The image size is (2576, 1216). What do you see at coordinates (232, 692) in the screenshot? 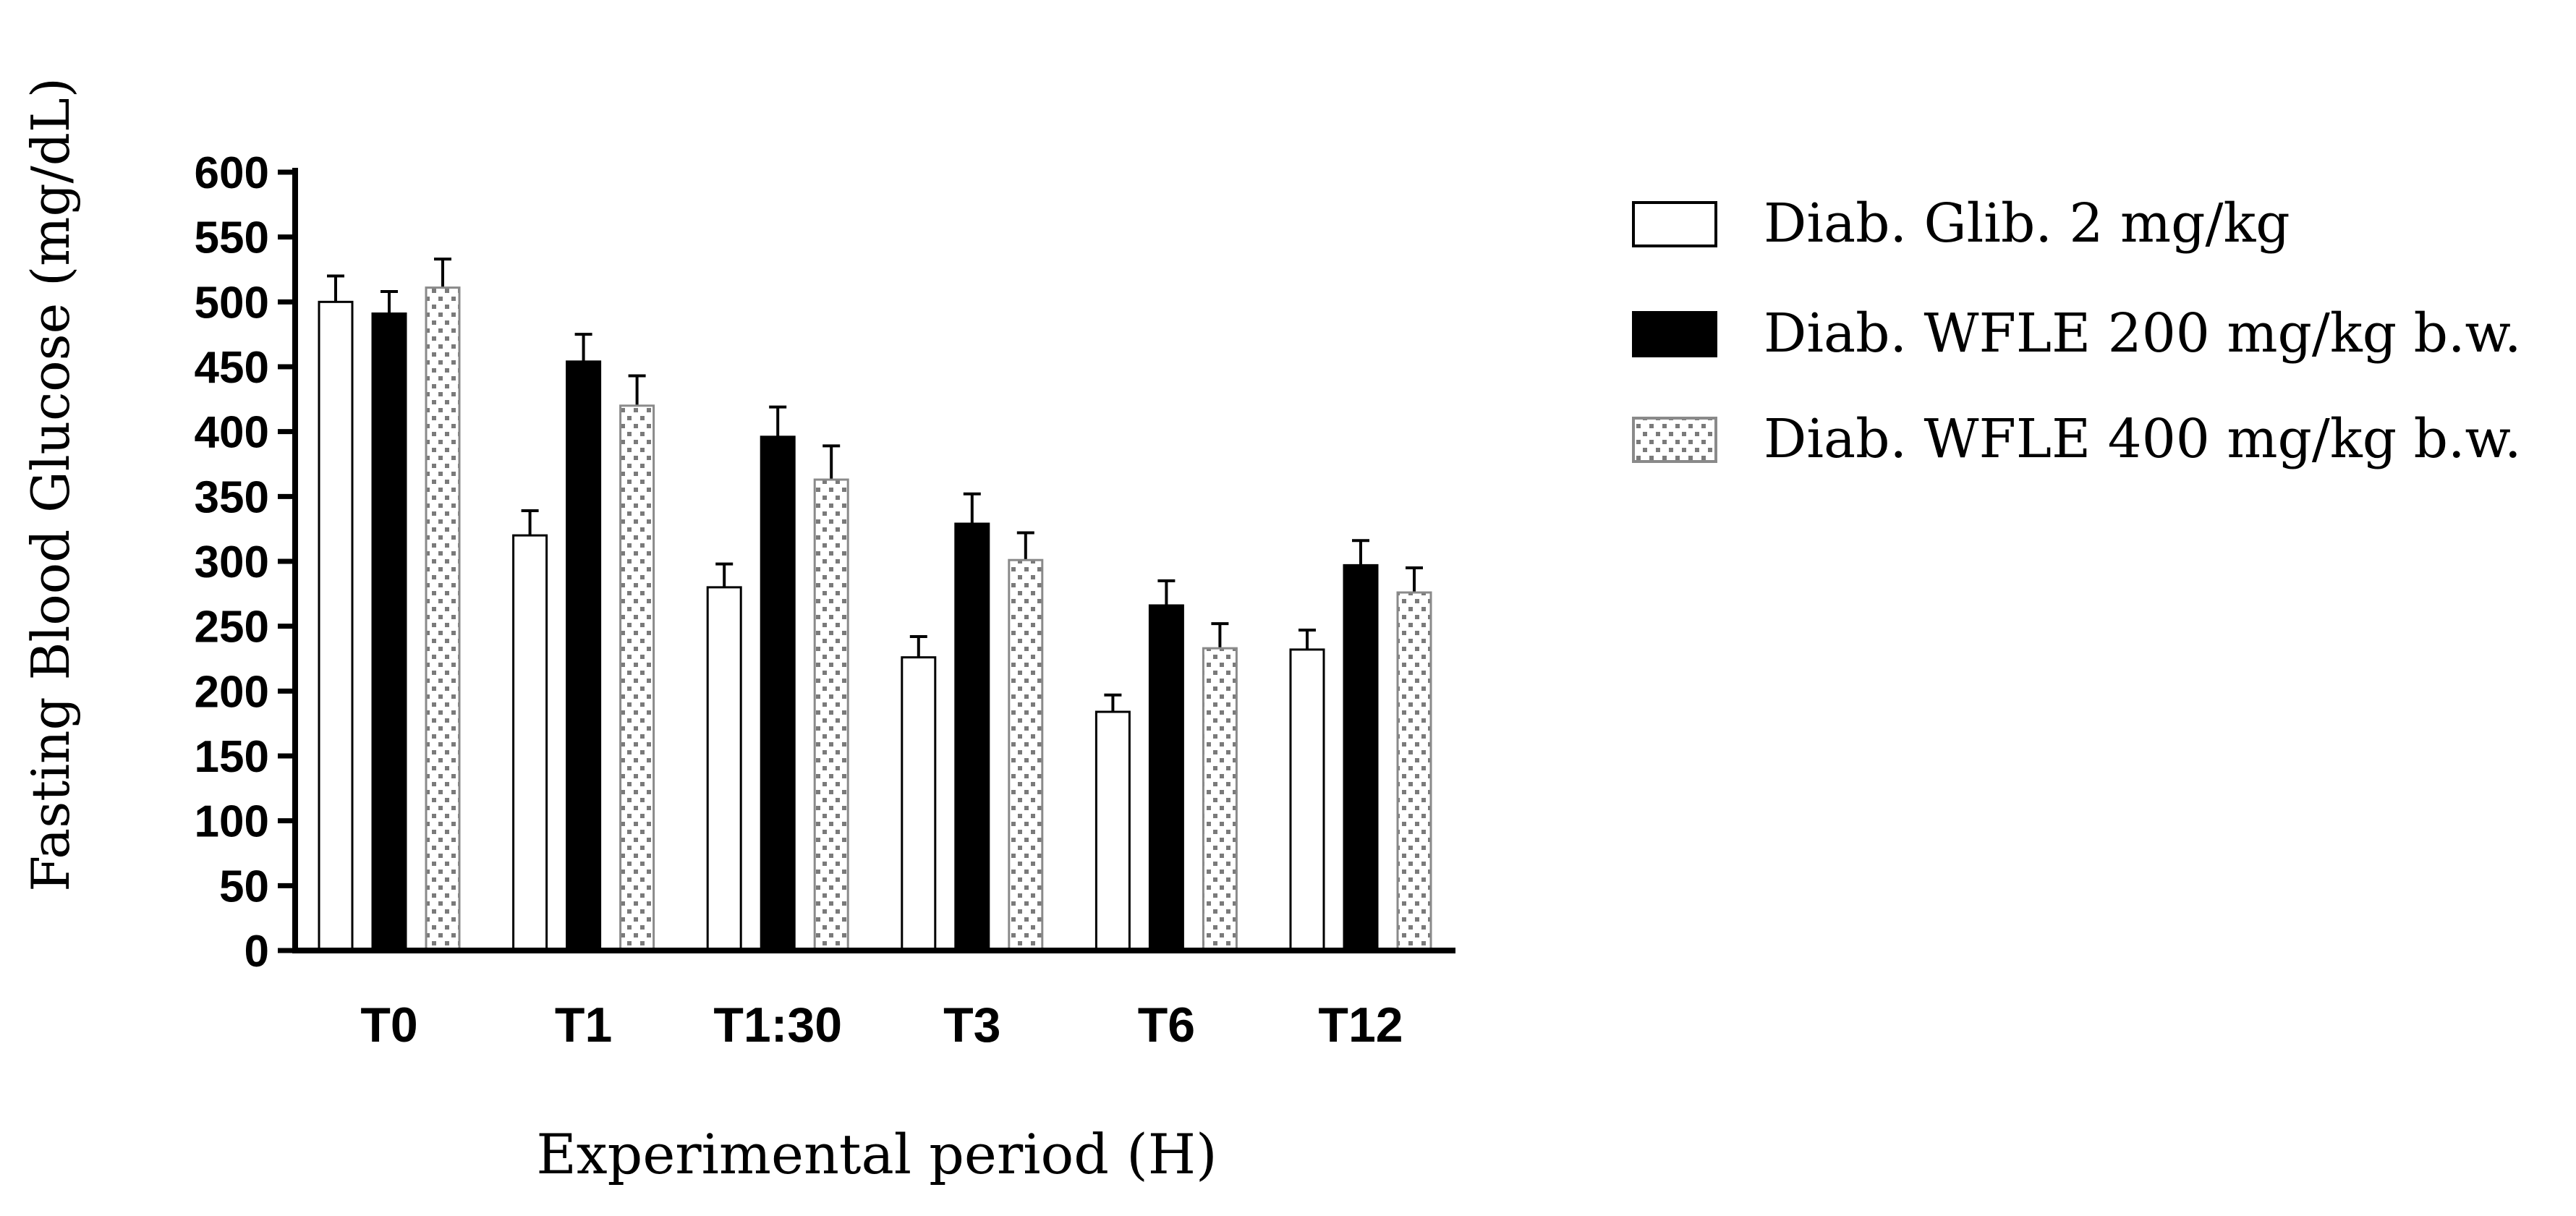
I see `y-tick-label: 200` at bounding box center [232, 692].